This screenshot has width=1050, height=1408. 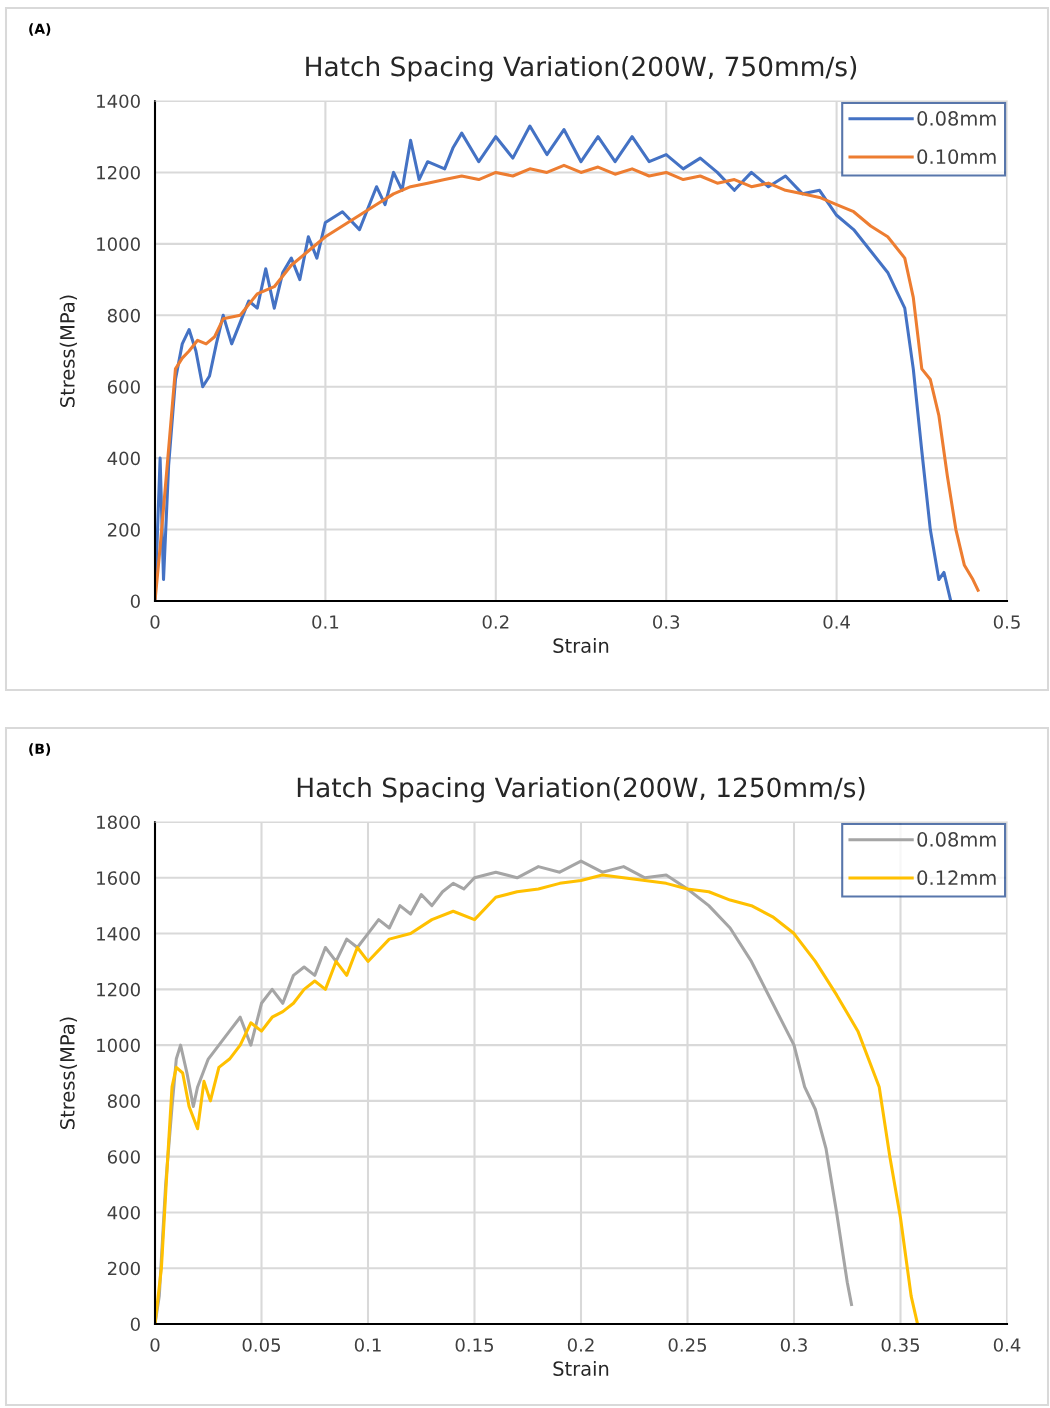 I want to click on chart-title: Hatch Spacing Variation(200W, 1250mm/s), so click(x=581, y=789).